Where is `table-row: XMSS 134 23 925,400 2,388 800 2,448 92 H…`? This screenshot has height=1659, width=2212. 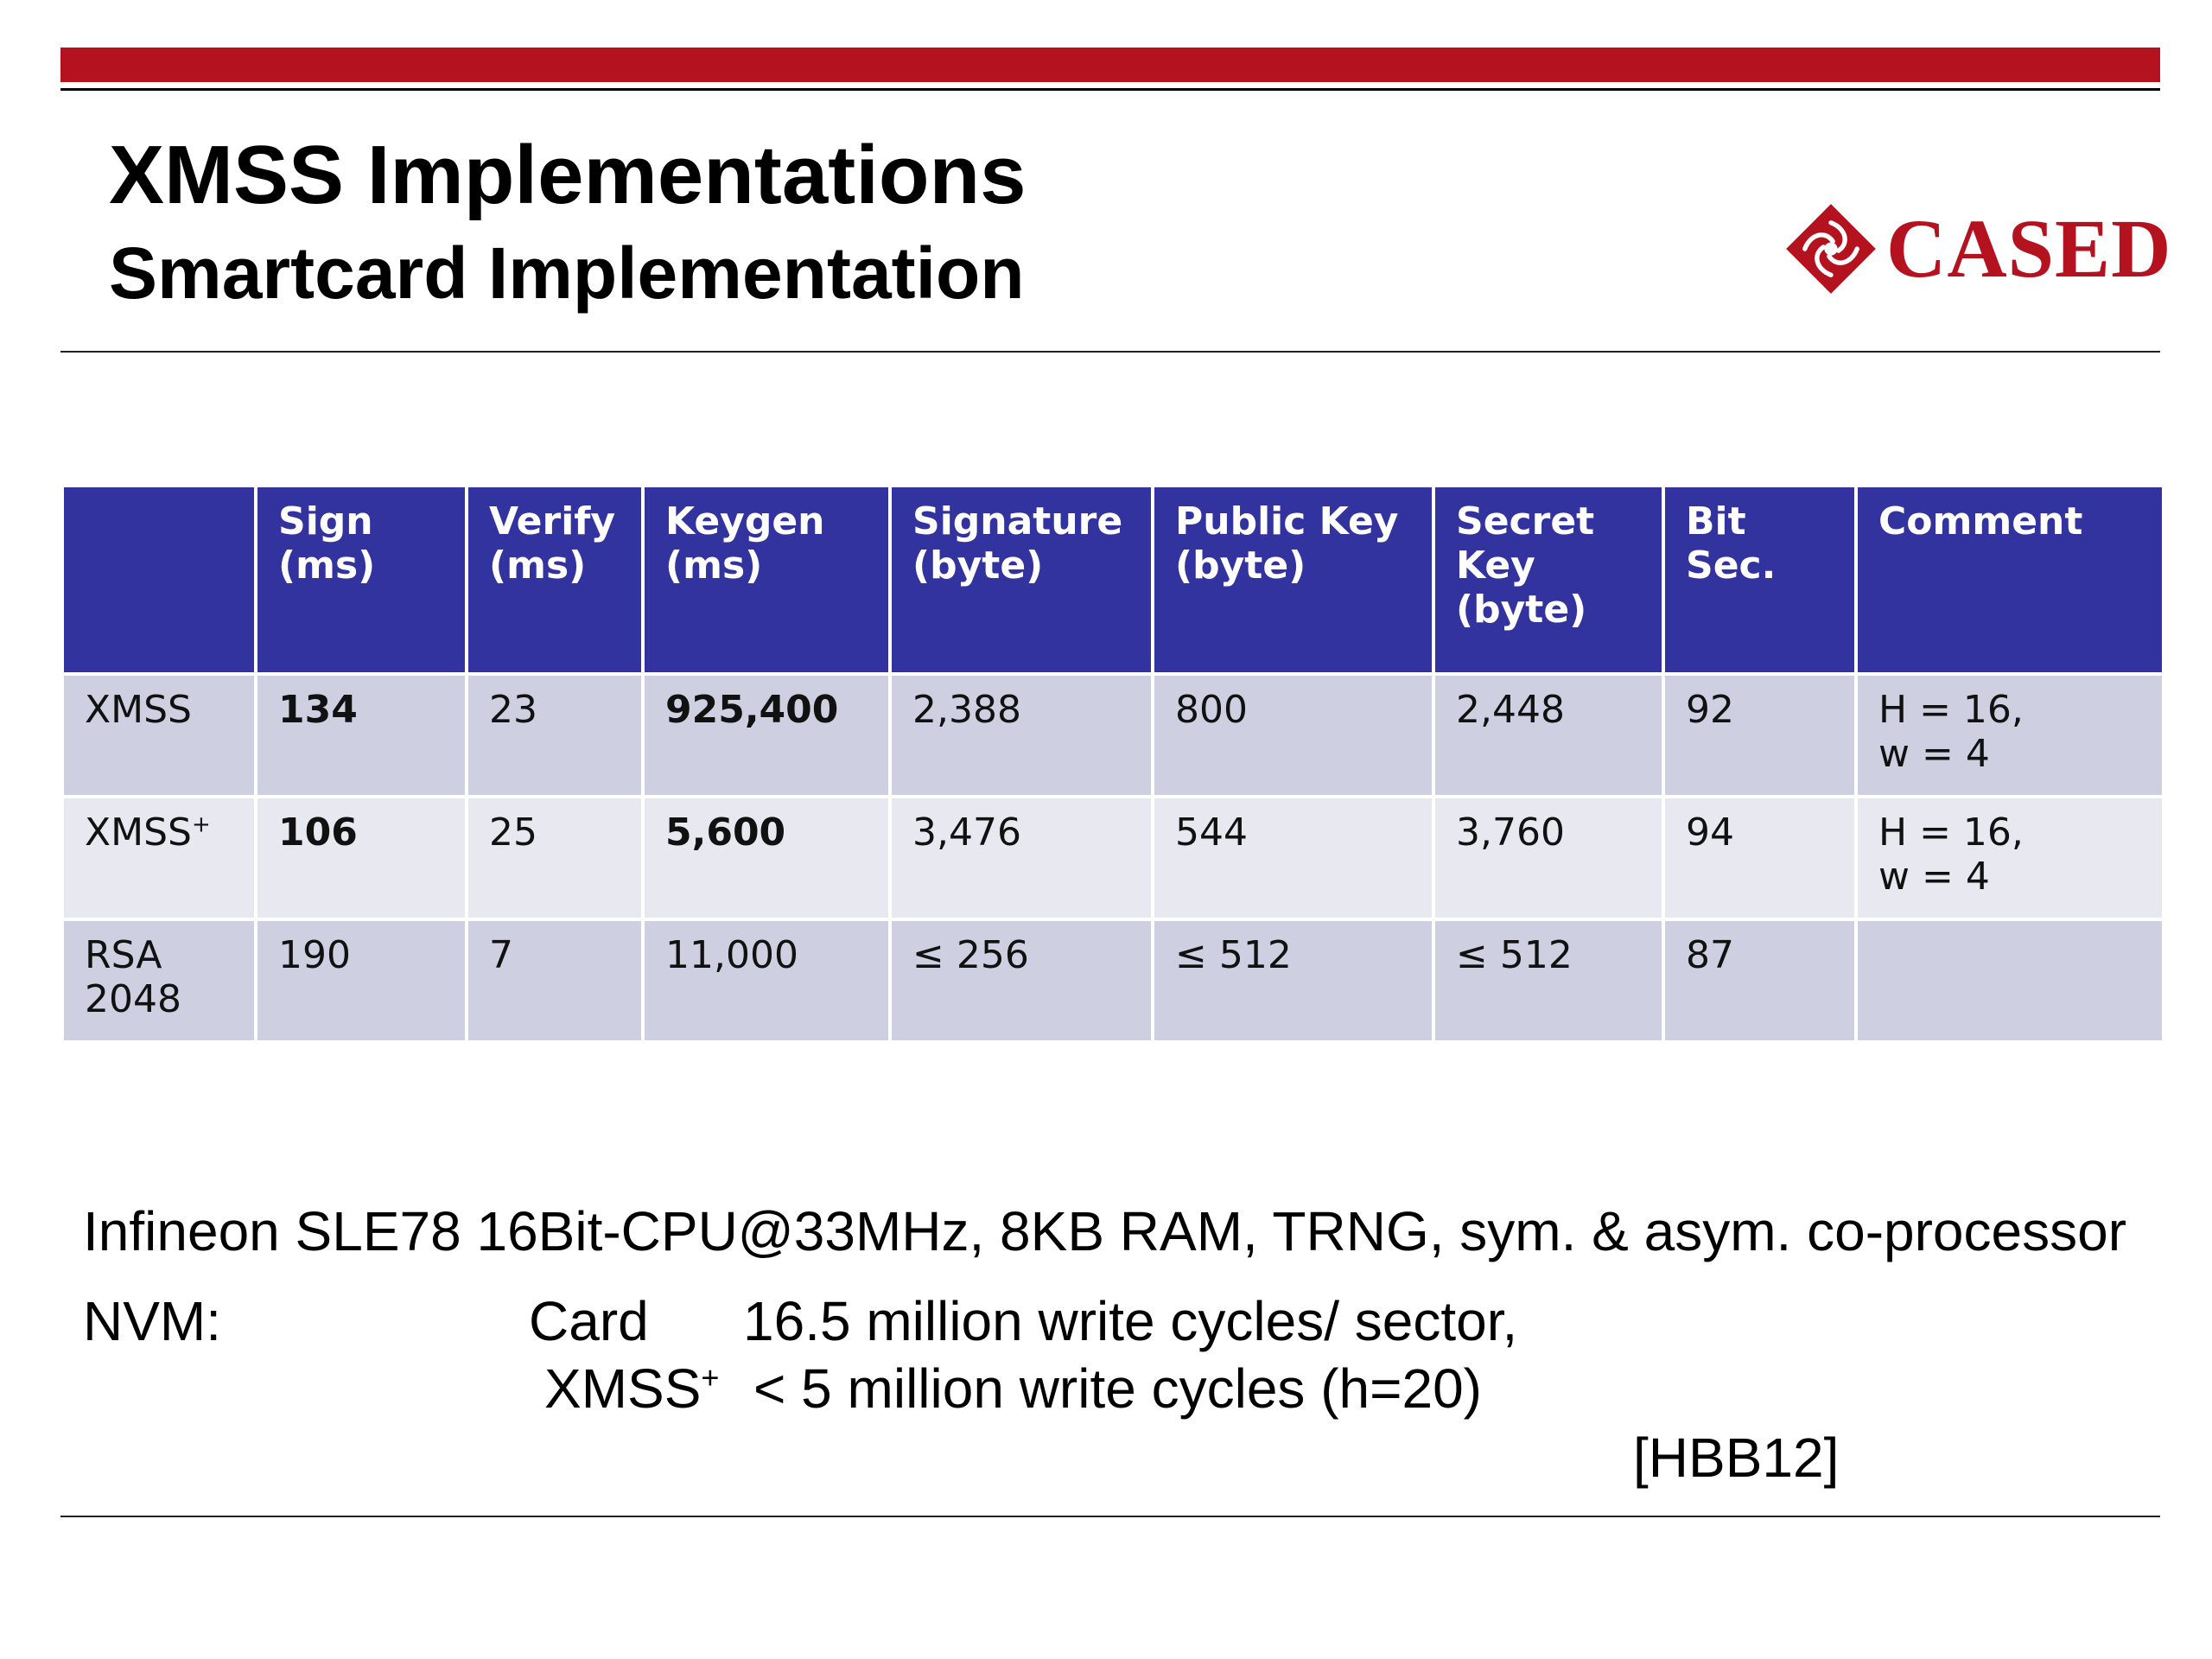 table-row: XMSS 134 23 925,400 2,388 800 2,448 92 H… is located at coordinates (1112, 735).